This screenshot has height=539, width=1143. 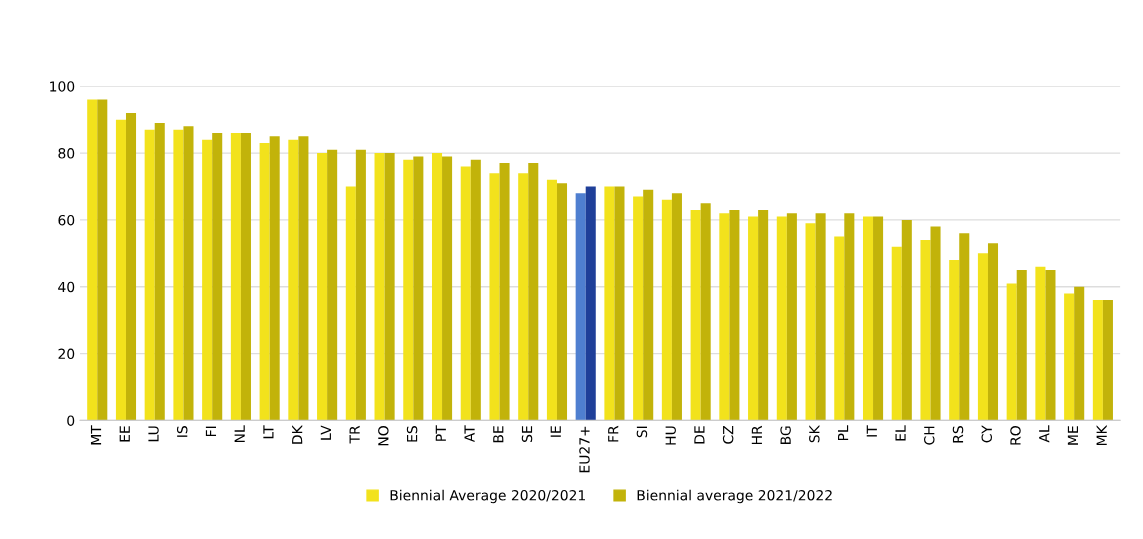 What do you see at coordinates (354, 434) in the screenshot?
I see `x-tick-label: TR` at bounding box center [354, 434].